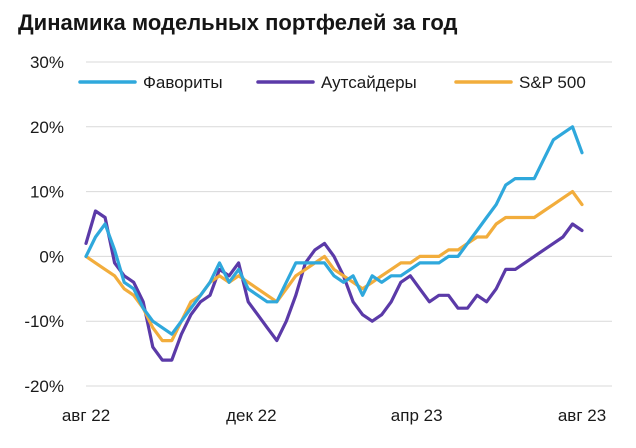  Describe the element at coordinates (417, 415) in the screenshot. I see `x-tick-label: апр 23` at that location.